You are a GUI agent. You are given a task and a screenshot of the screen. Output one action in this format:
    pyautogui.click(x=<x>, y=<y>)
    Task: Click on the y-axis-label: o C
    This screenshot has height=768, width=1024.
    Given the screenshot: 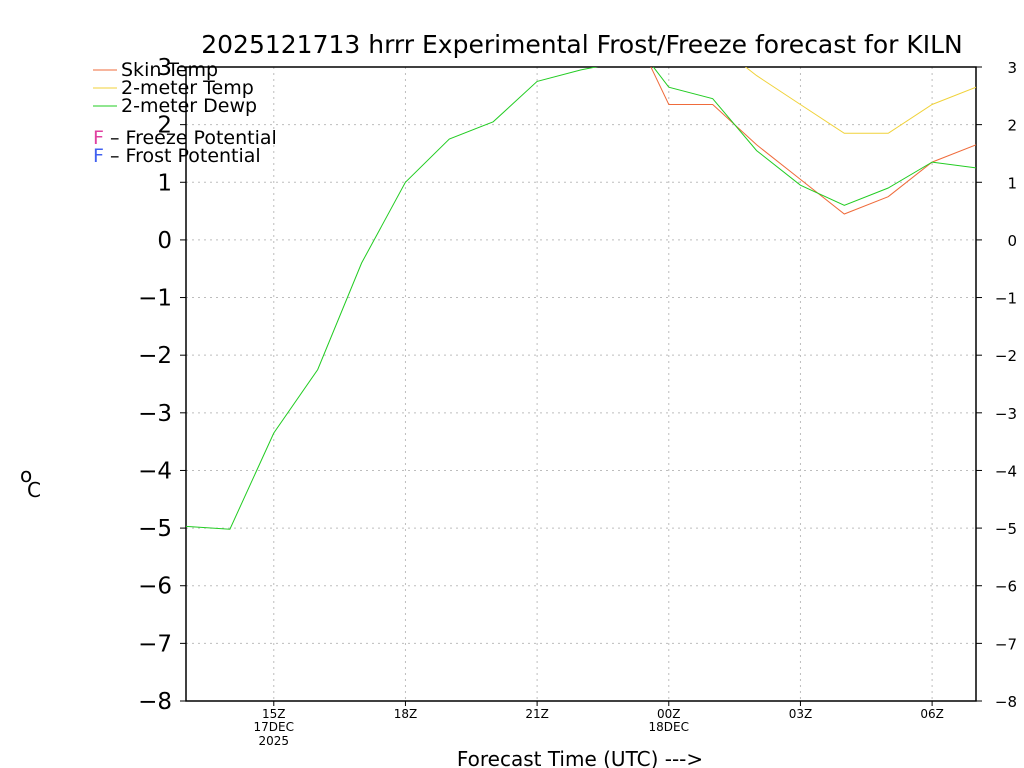 What is the action you would take?
    pyautogui.click(x=30, y=482)
    